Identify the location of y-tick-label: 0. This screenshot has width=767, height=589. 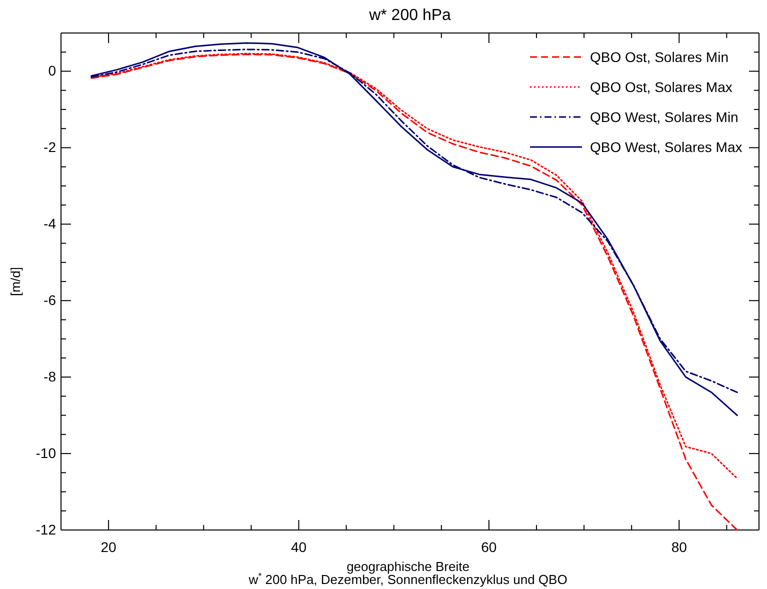
(52, 70).